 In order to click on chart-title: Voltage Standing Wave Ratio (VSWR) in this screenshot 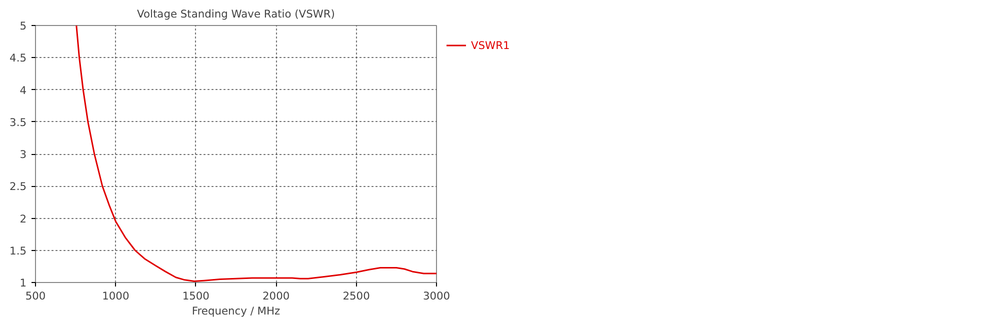, I will do `click(236, 14)`.